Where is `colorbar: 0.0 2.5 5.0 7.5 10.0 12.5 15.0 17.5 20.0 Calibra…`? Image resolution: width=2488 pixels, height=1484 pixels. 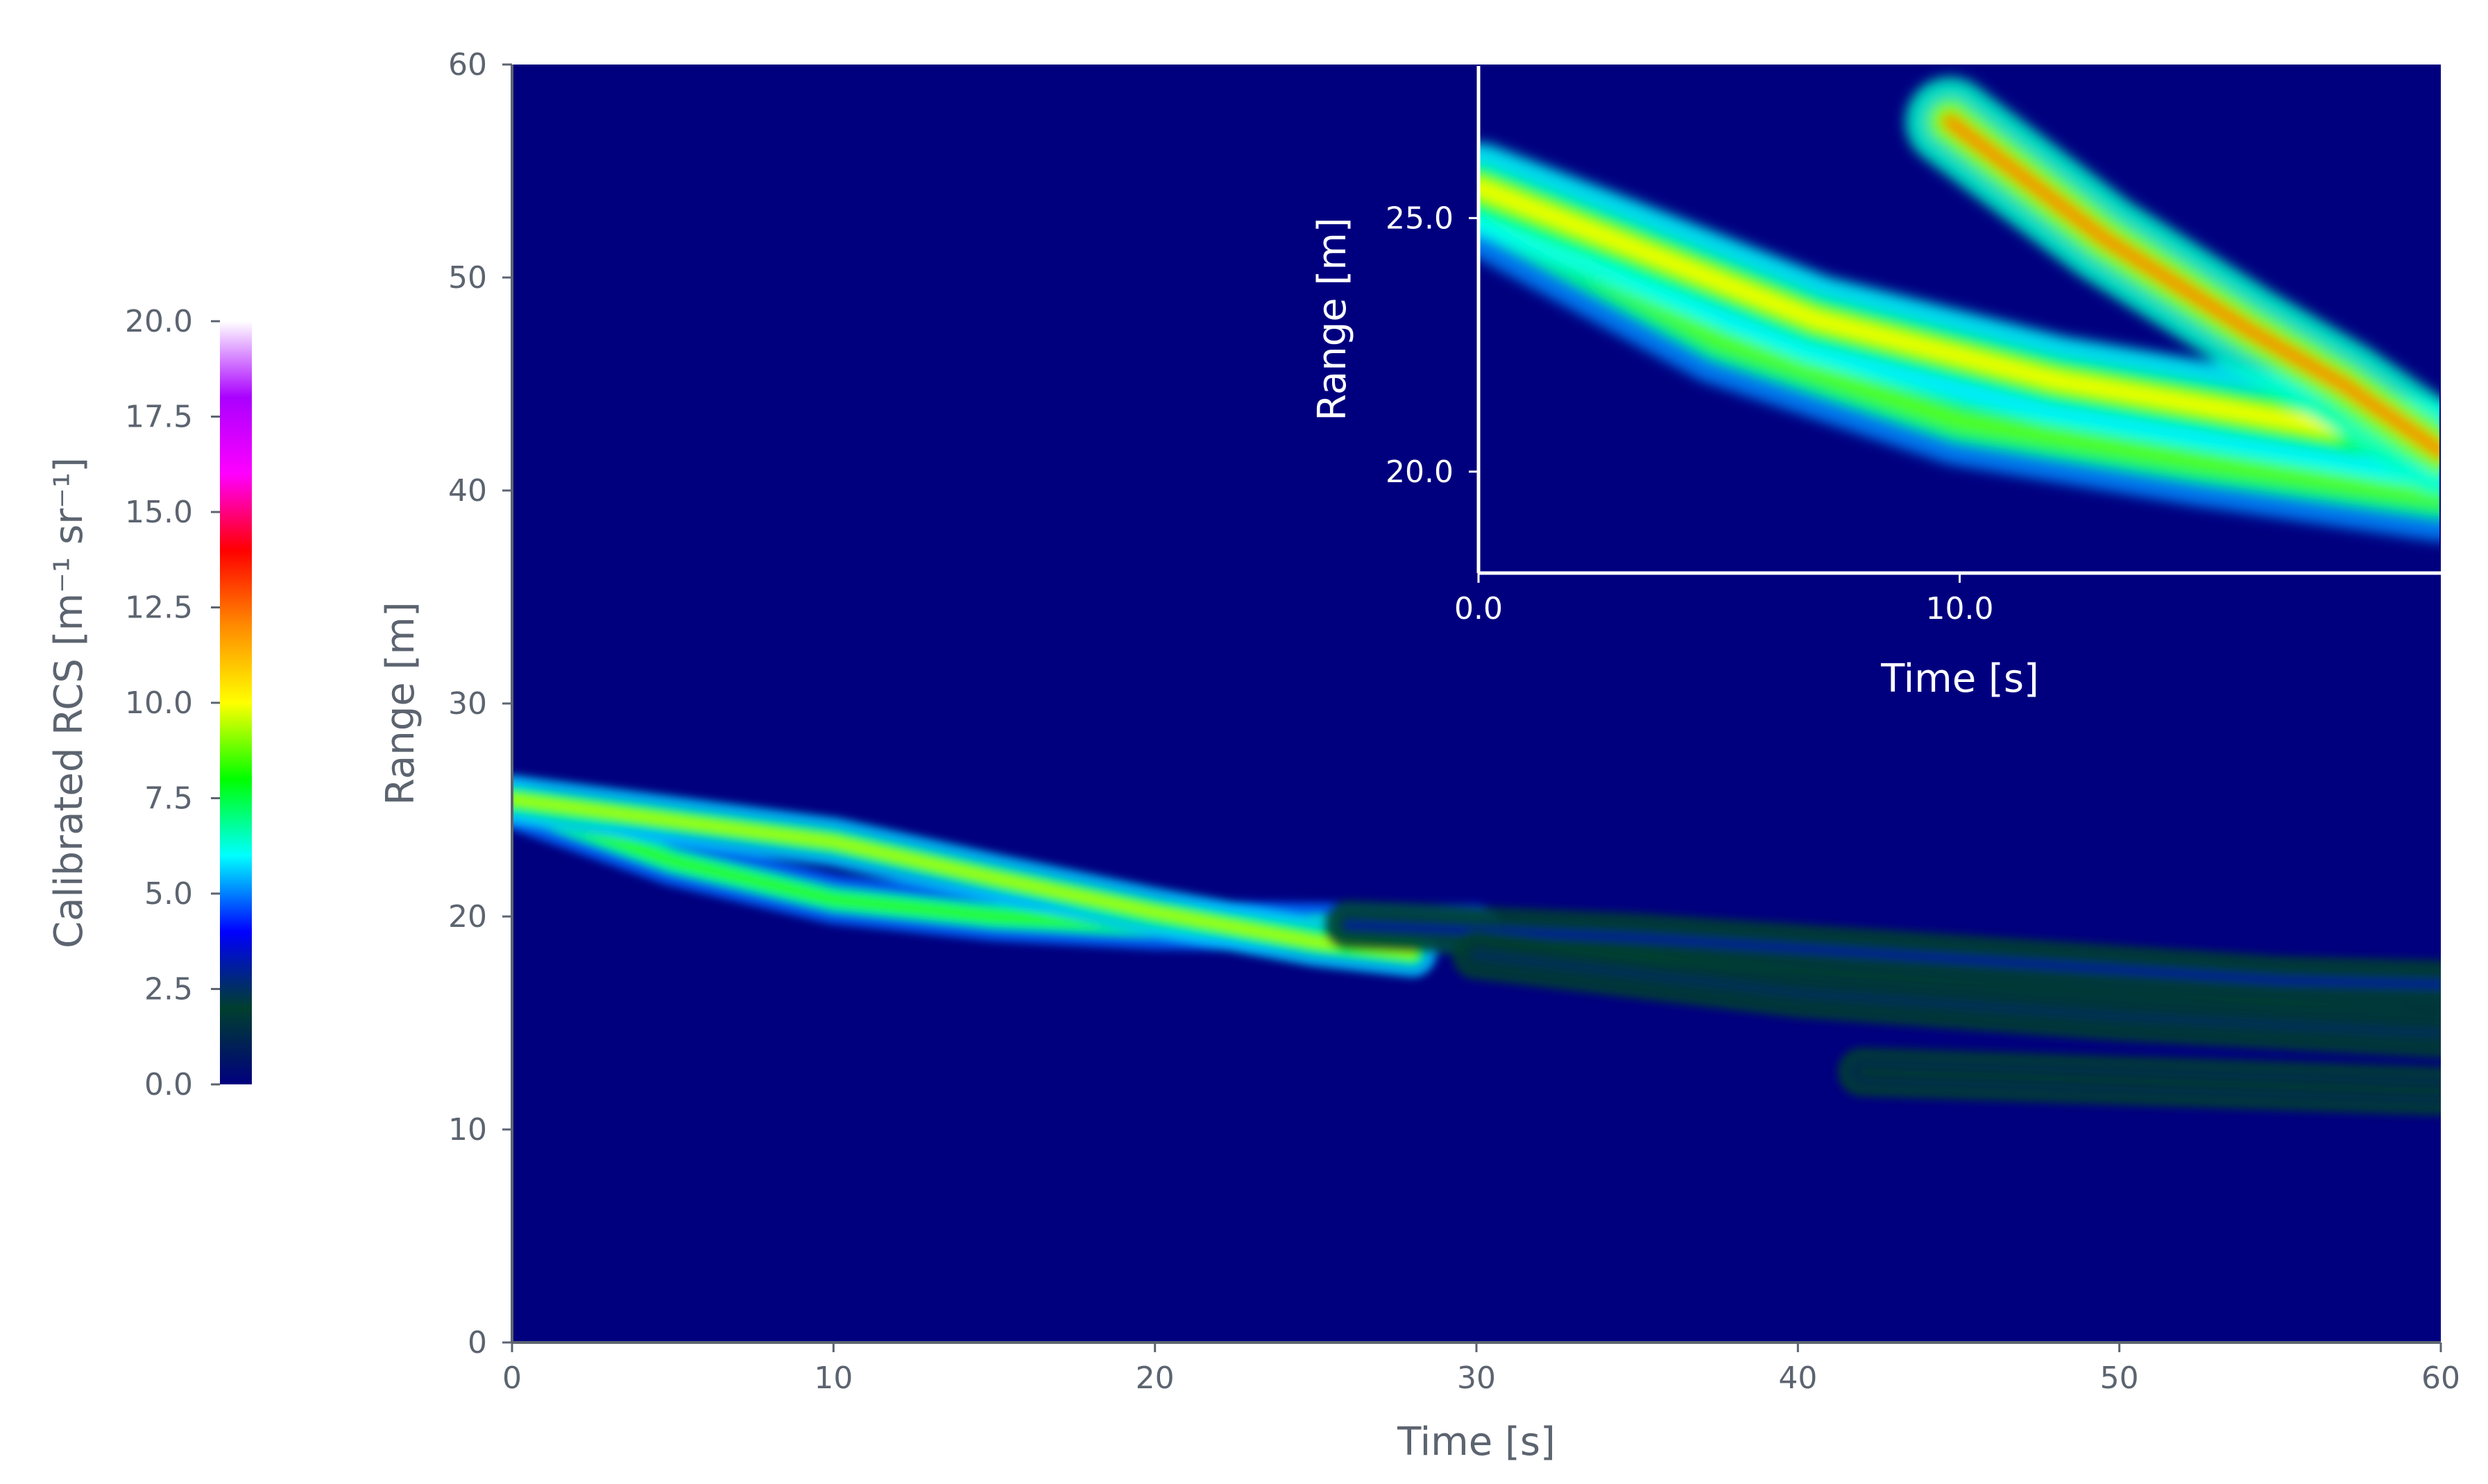 colorbar: 0.0 2.5 5.0 7.5 10.0 12.5 15.0 17.5 20.0 Calibra… is located at coordinates (149, 703).